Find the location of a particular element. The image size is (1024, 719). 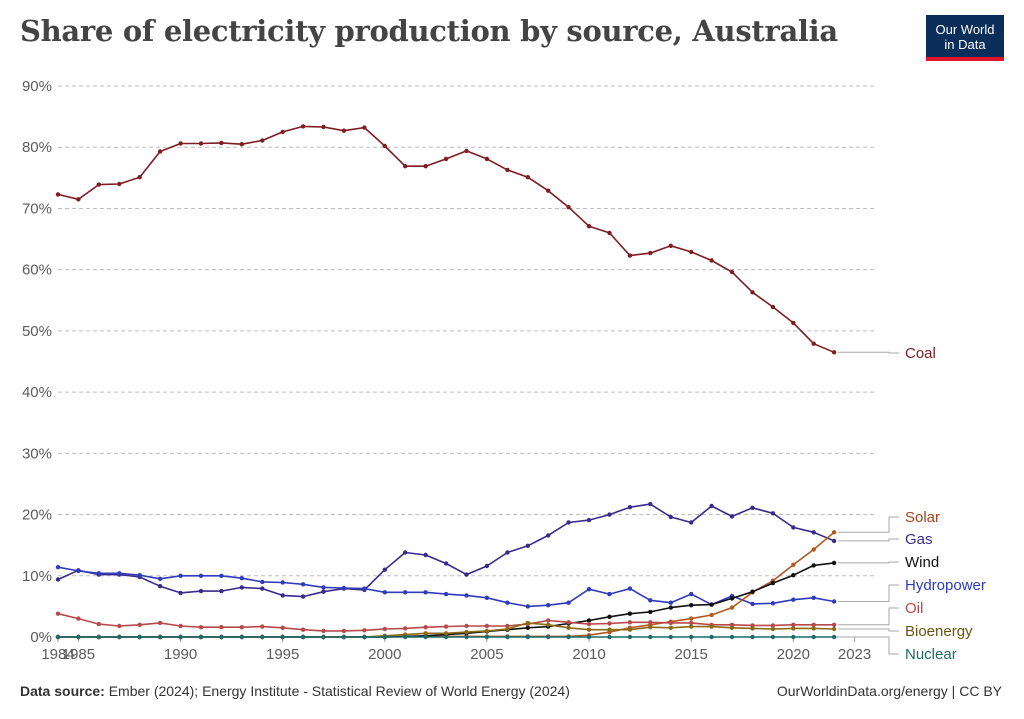

x-tick-label: 2000 is located at coordinates (384, 654).